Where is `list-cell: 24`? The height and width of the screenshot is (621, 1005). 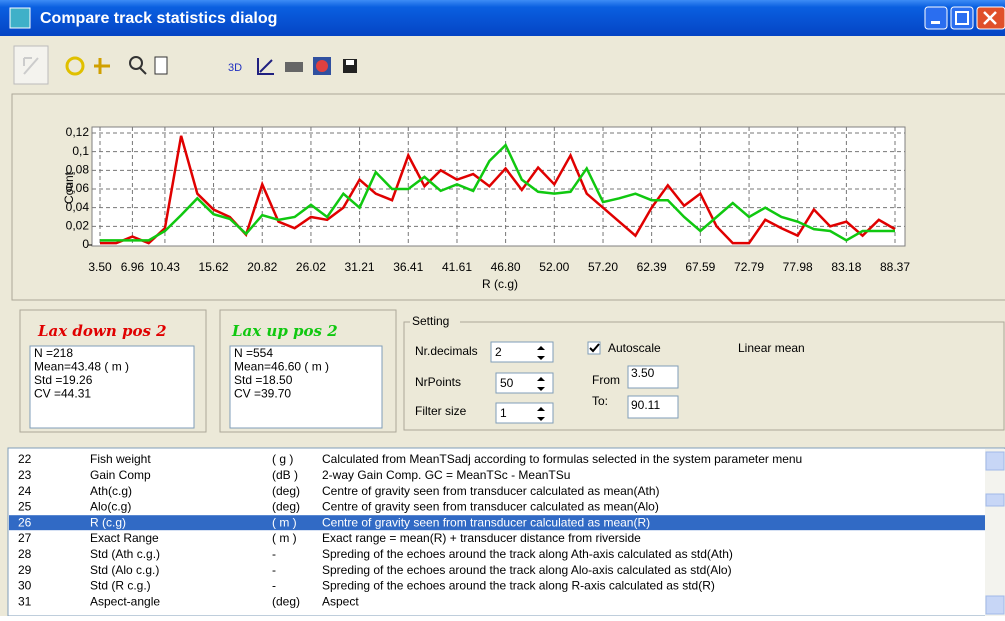 list-cell: 24 is located at coordinates (25, 491).